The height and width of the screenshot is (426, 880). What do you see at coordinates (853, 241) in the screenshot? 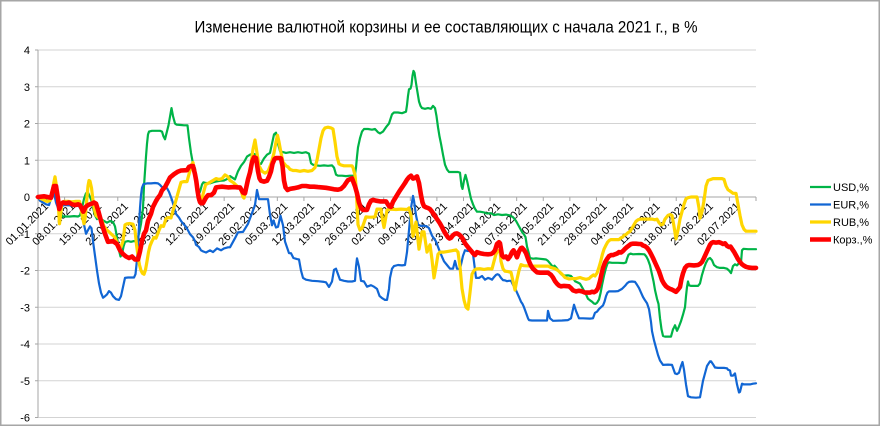
I see `svg-text: Корз.,%` at bounding box center [853, 241].